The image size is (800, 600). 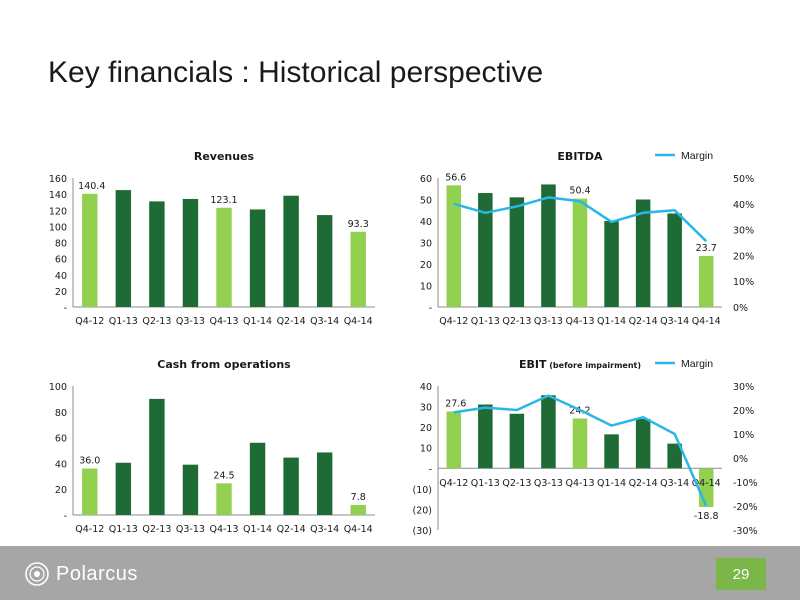 I want to click on data-label: -18.8, so click(x=706, y=516).